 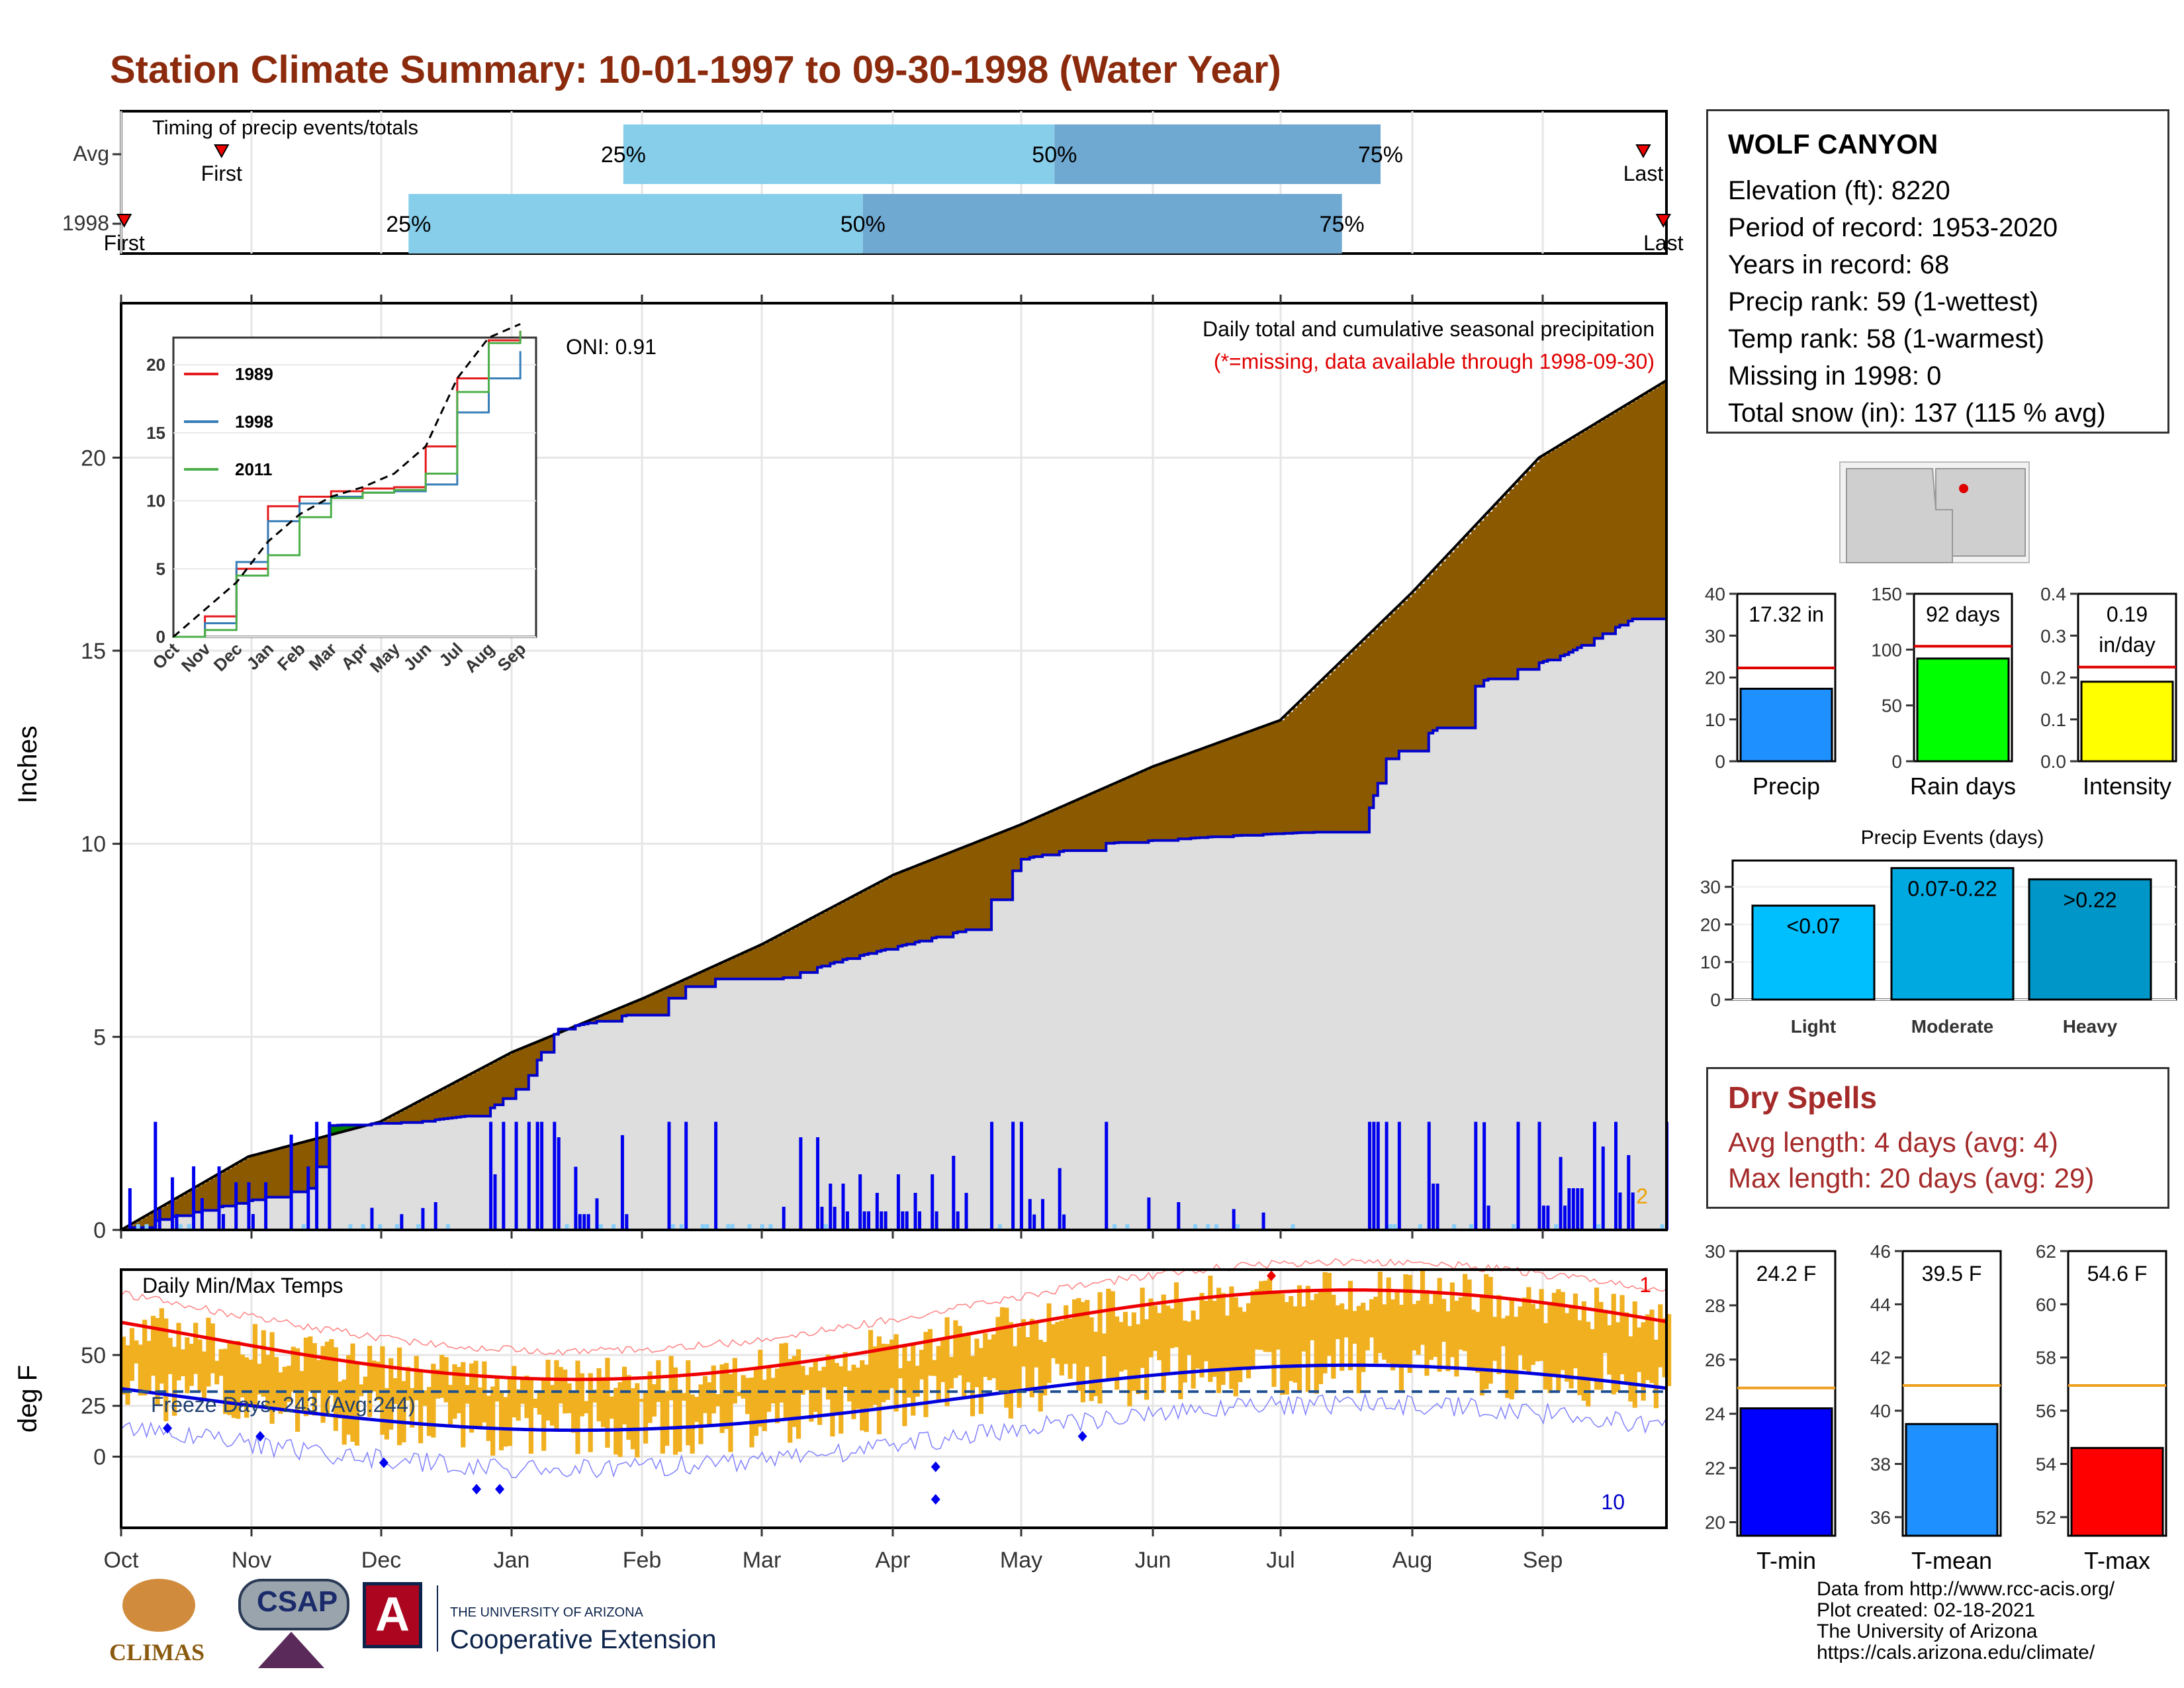 I want to click on inset-avg-line, so click(x=347, y=480).